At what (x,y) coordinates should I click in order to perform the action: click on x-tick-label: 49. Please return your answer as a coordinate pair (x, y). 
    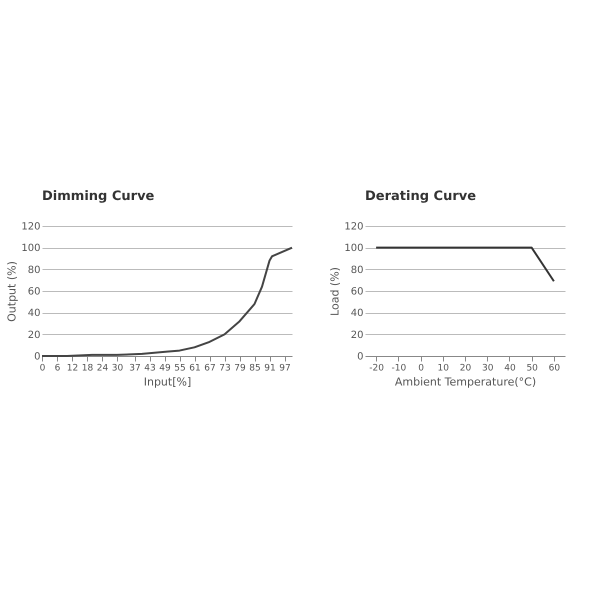
    Looking at the image, I should click on (165, 369).